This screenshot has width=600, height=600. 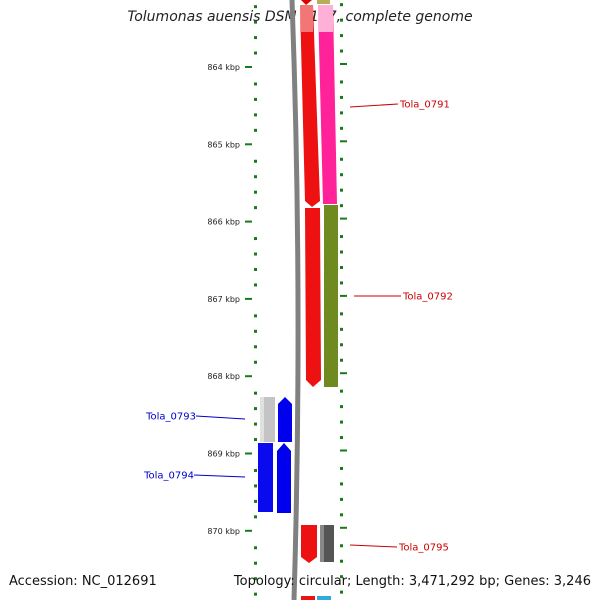 I want to click on ruler-ticks, so click(x=296, y=297).